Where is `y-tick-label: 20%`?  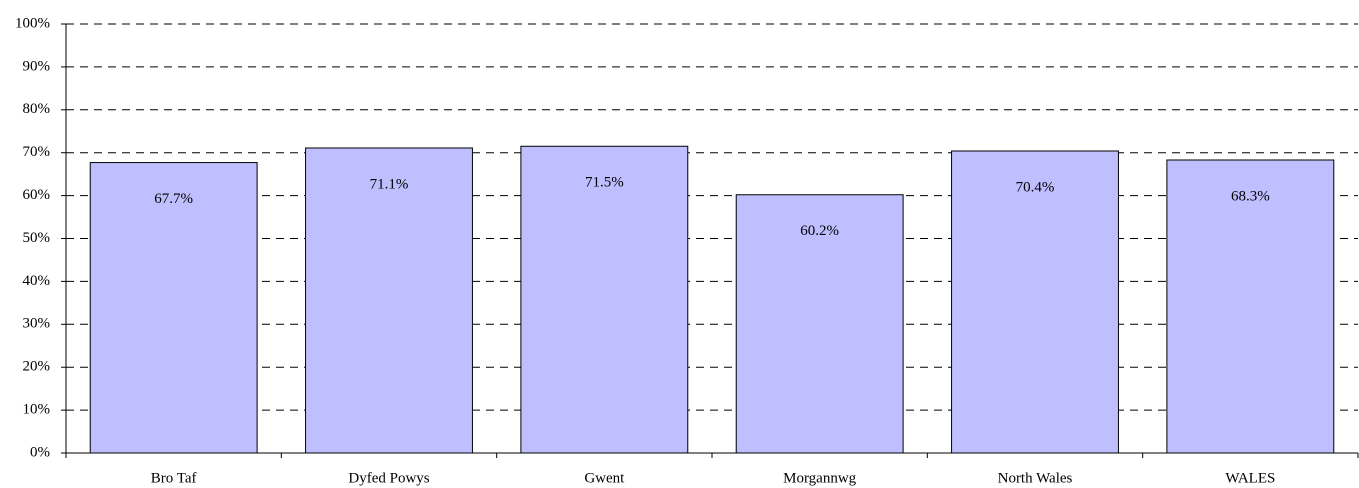
y-tick-label: 20% is located at coordinates (37, 367).